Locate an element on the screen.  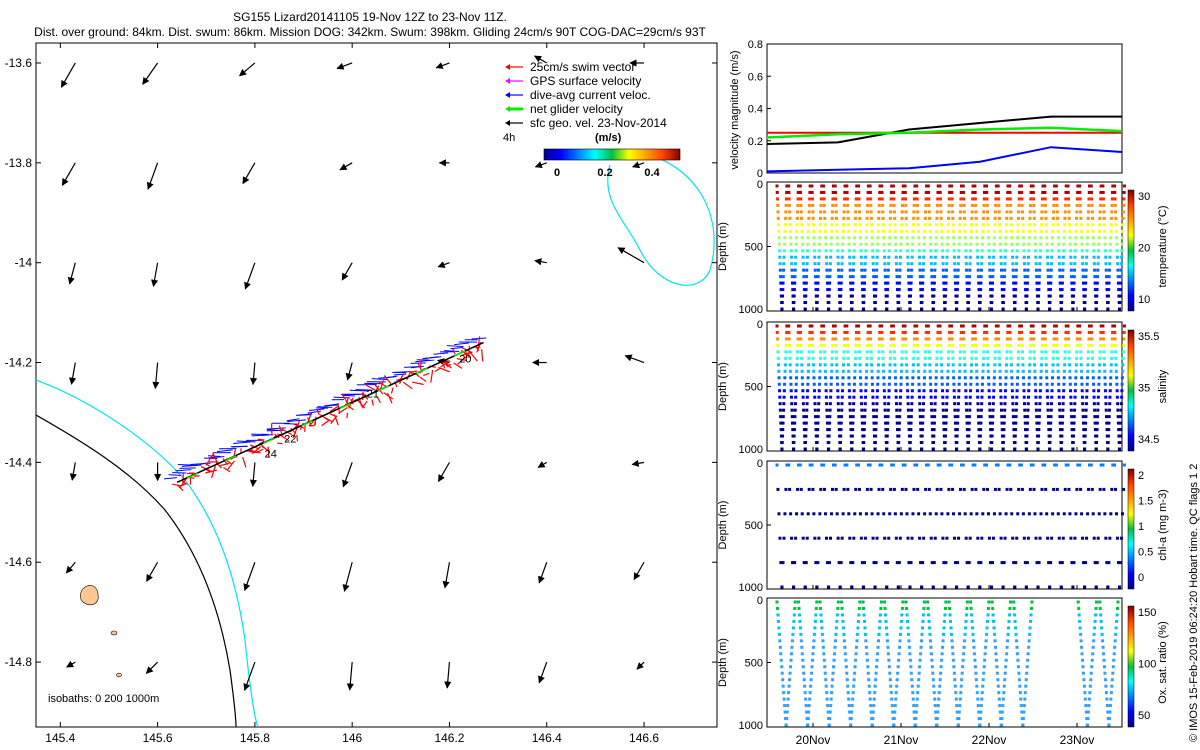
colorbar-tick: 35 is located at coordinates (1144, 389).